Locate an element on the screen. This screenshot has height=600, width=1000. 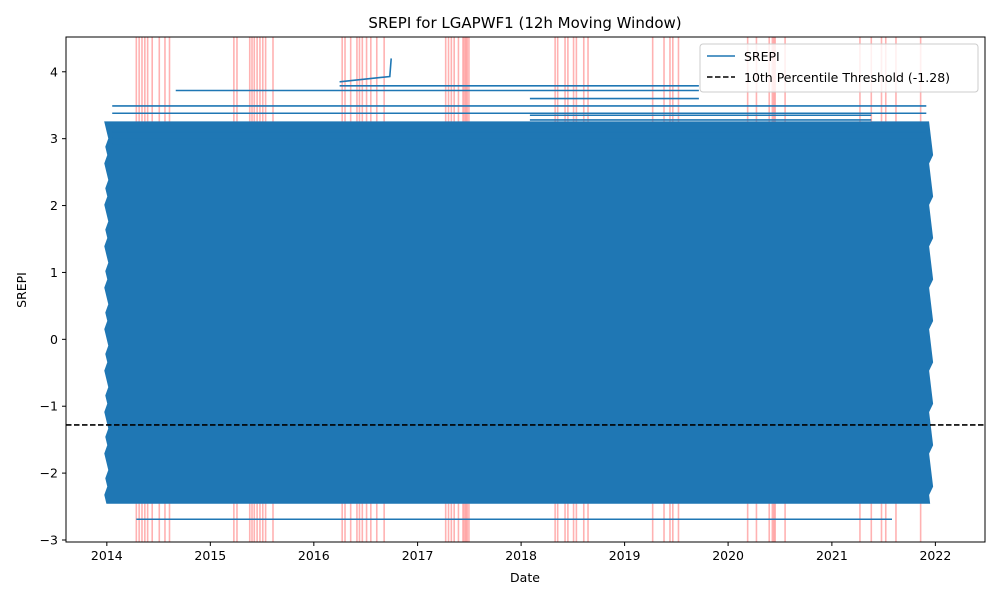
legend-label-srepi: SREPI is located at coordinates (762, 56).